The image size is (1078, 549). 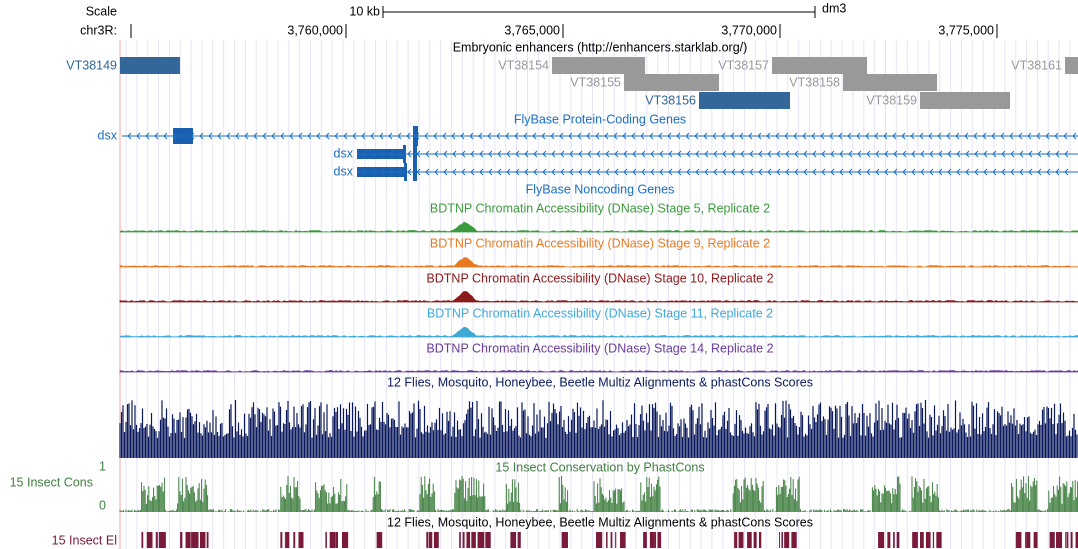 What do you see at coordinates (101, 11) in the screenshot?
I see `scale-label: Scale` at bounding box center [101, 11].